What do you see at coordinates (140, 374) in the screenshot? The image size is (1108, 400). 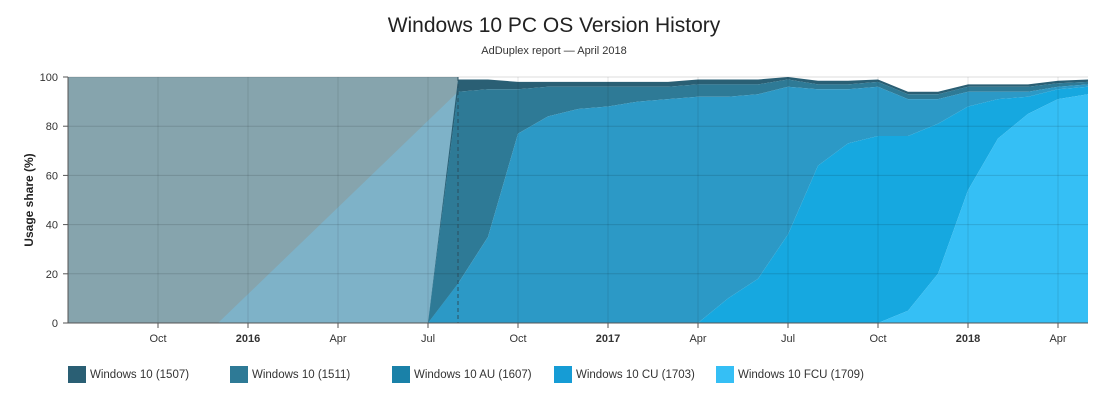 I see `legend-label: Windows 10 (1507)` at bounding box center [140, 374].